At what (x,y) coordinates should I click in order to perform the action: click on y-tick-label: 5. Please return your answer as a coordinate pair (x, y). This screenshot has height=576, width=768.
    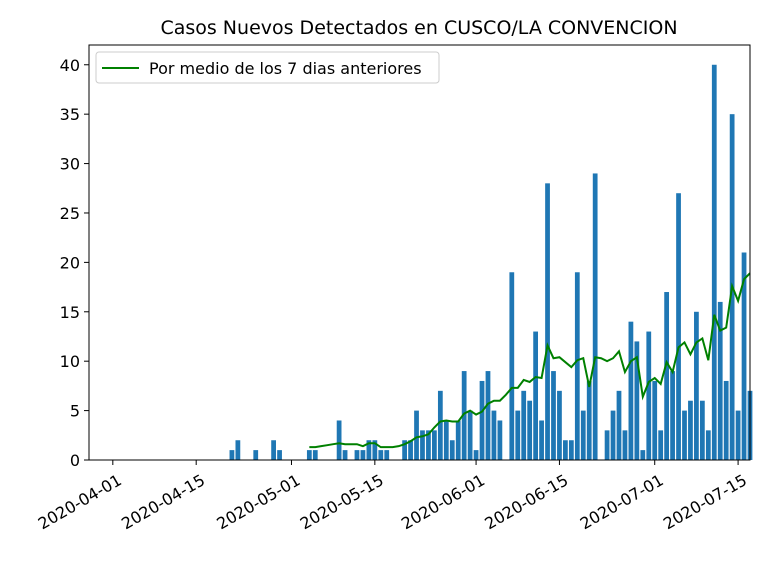
    Looking at the image, I should click on (75, 411).